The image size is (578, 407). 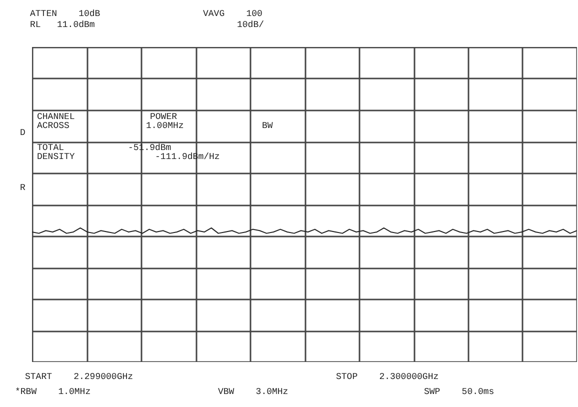 What do you see at coordinates (56, 157) in the screenshot?
I see `text: DENSITY` at bounding box center [56, 157].